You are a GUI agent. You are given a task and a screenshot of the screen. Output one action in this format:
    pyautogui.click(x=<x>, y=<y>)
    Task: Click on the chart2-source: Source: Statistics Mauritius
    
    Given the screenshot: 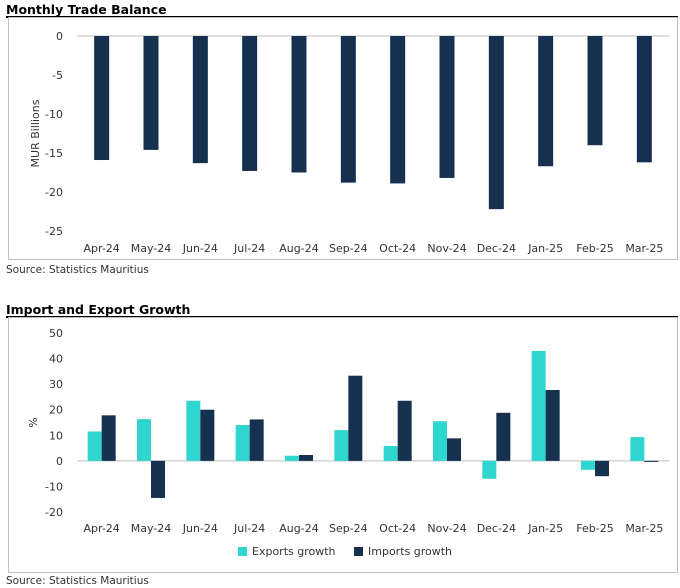 What is the action you would take?
    pyautogui.click(x=77, y=581)
    